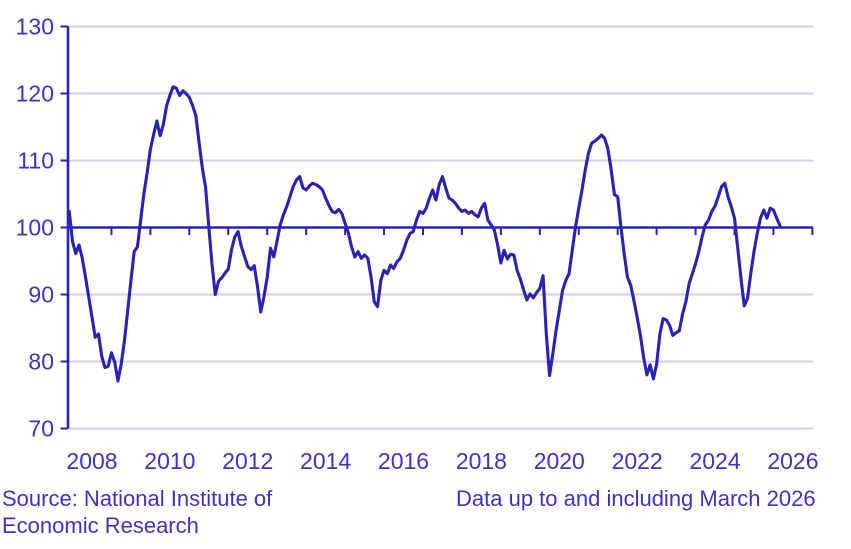  What do you see at coordinates (636, 498) in the screenshot?
I see `data-coverage-note: Data up to and including March 2026` at bounding box center [636, 498].